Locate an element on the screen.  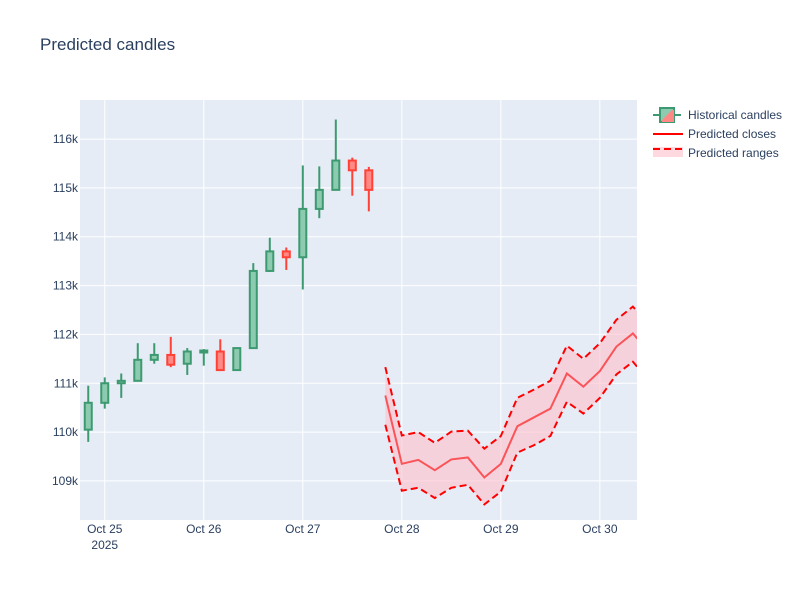
chart-title: Predicted candles is located at coordinates (107, 44).